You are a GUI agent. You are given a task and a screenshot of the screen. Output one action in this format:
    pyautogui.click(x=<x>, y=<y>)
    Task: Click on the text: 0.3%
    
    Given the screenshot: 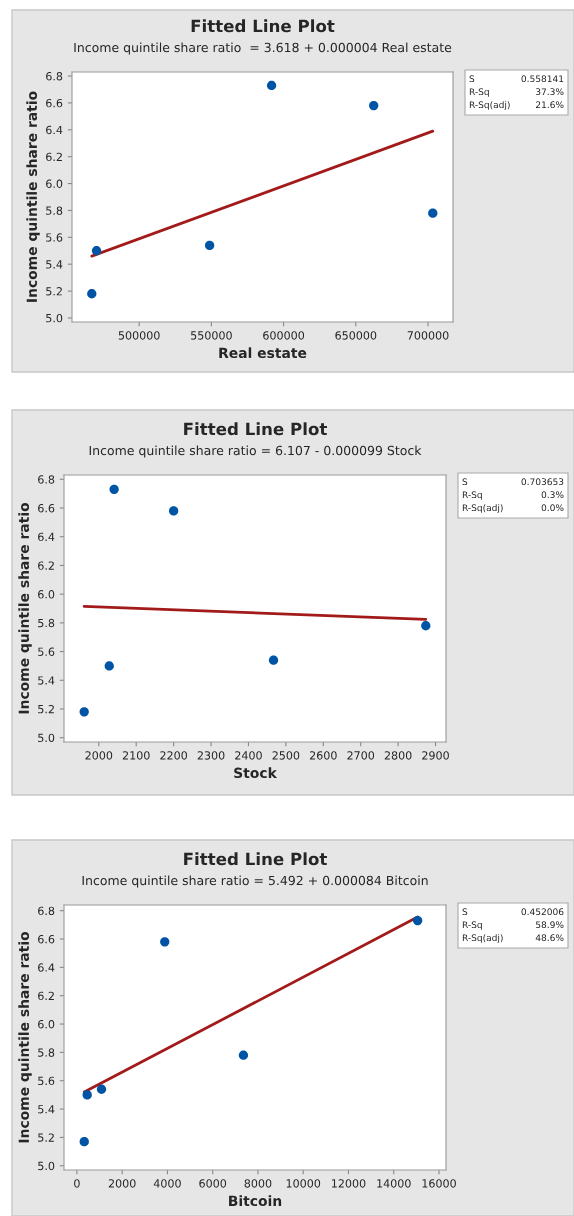 What is the action you would take?
    pyautogui.click(x=552, y=495)
    